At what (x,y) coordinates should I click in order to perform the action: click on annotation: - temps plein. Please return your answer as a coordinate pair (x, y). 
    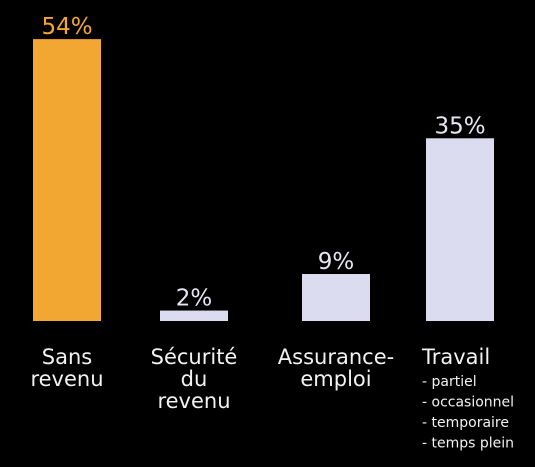
    Looking at the image, I should click on (468, 444).